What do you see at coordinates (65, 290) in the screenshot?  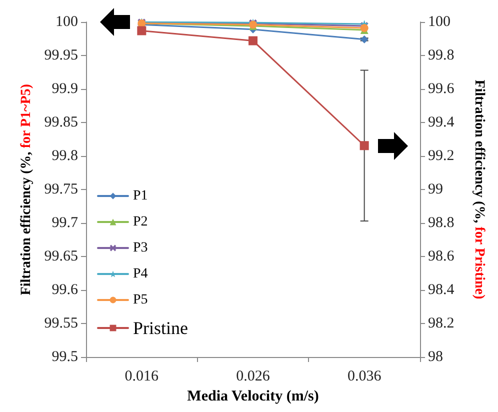 I see `y-tick-label: 99.6` at bounding box center [65, 290].